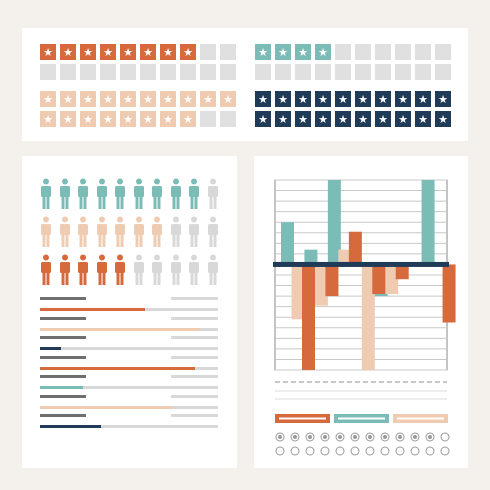 This screenshot has height=490, width=490. I want to click on legend-swatch-label-line, so click(361, 418).